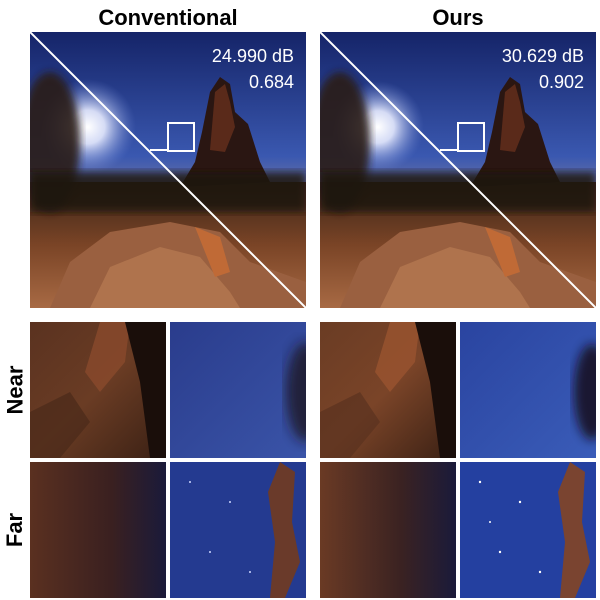  Describe the element at coordinates (271, 82) in the screenshot. I see `conventional-ssim: 0.684` at that location.